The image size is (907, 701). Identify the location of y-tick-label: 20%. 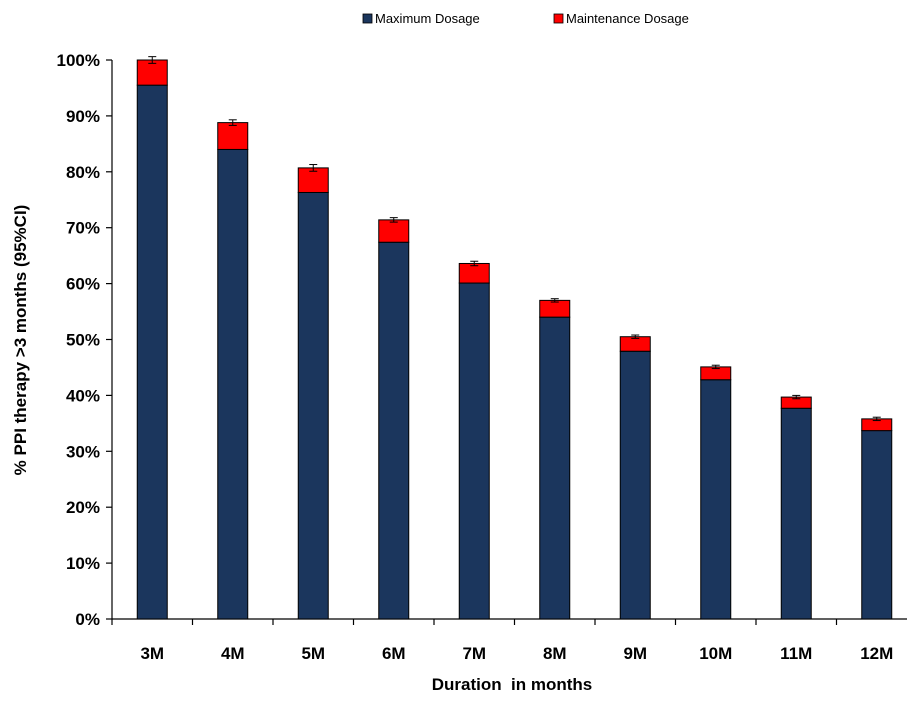
(83, 507).